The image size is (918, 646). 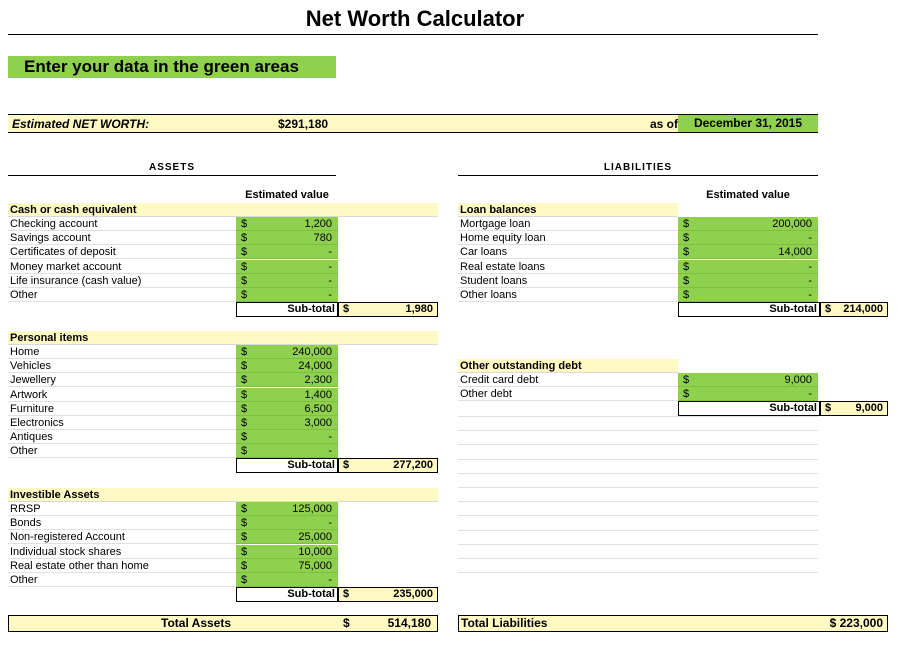 I want to click on as-of-label: as of, so click(x=664, y=124).